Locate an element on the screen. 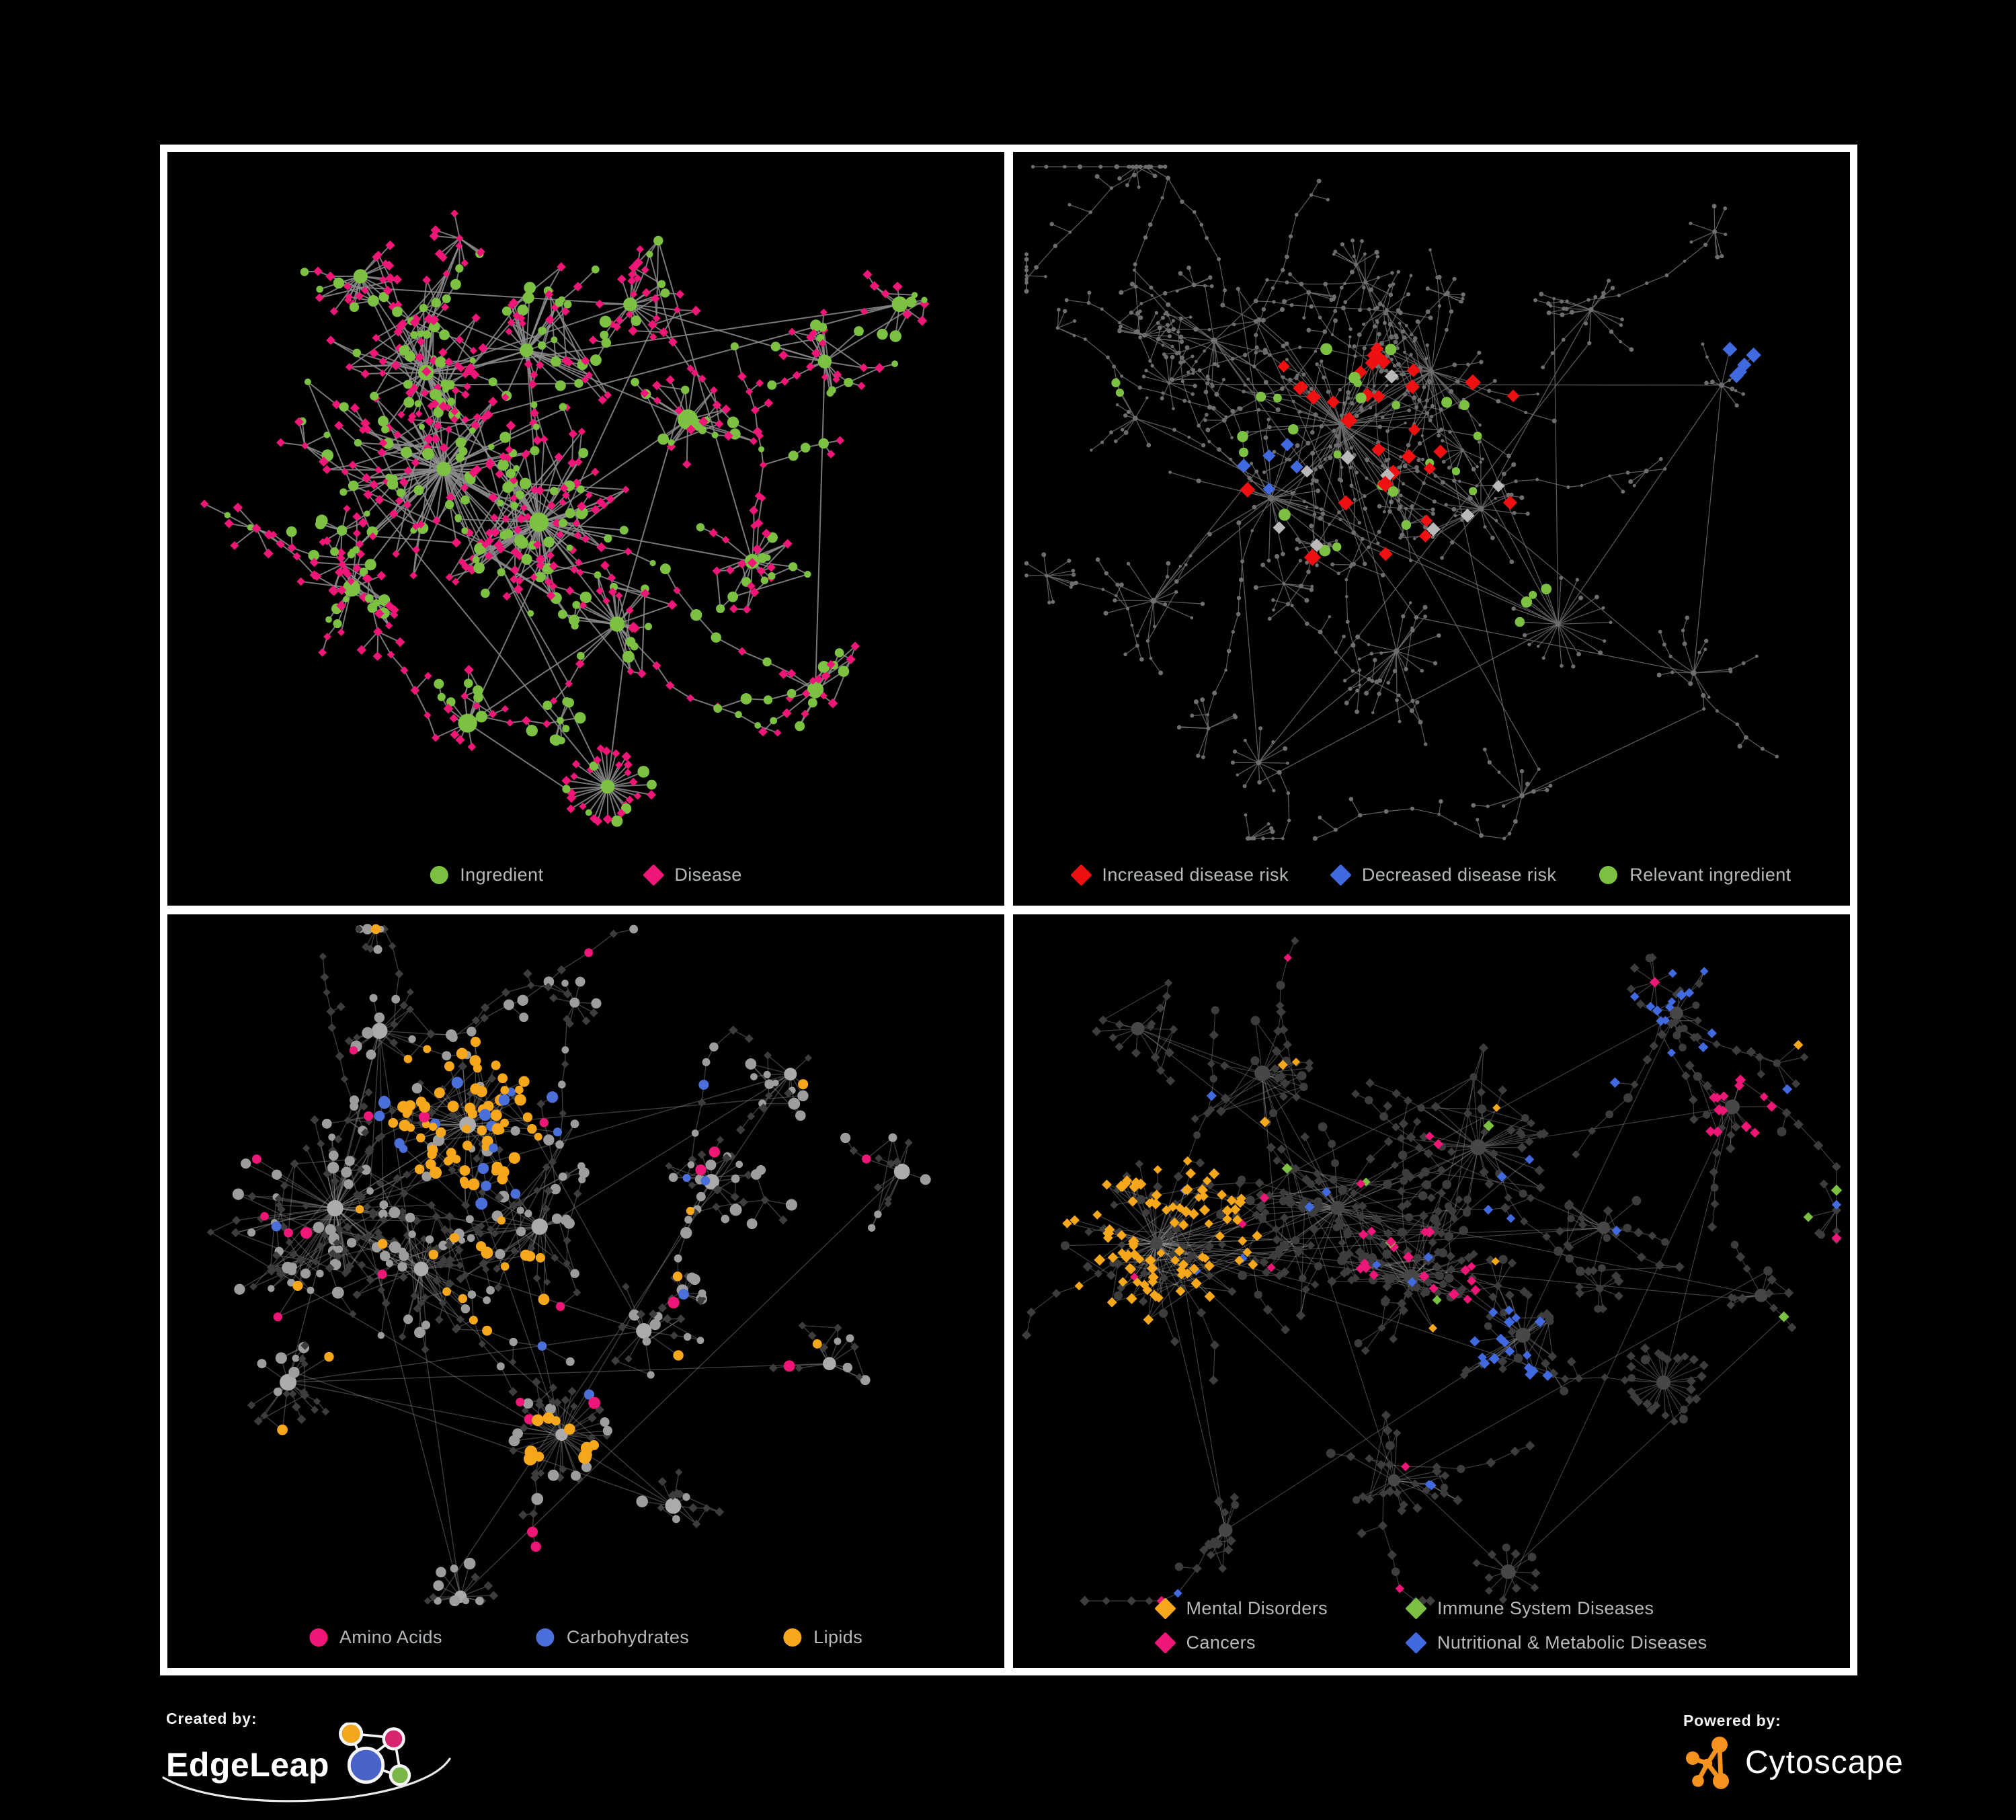 Image resolution: width=2016 pixels, height=1820 pixels. legend: Amino Acids Carbohydrates Lipids is located at coordinates (585, 1637).